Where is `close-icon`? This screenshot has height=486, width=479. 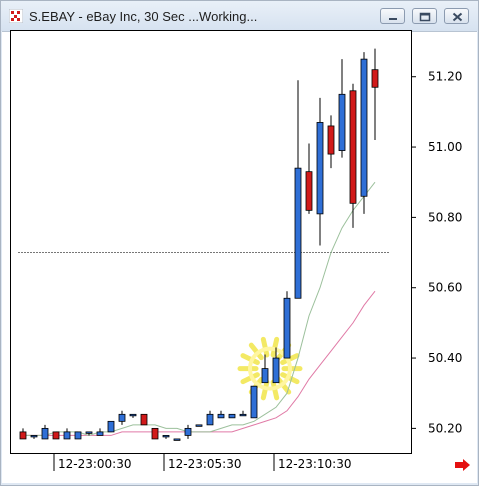 close-icon is located at coordinates (457, 17).